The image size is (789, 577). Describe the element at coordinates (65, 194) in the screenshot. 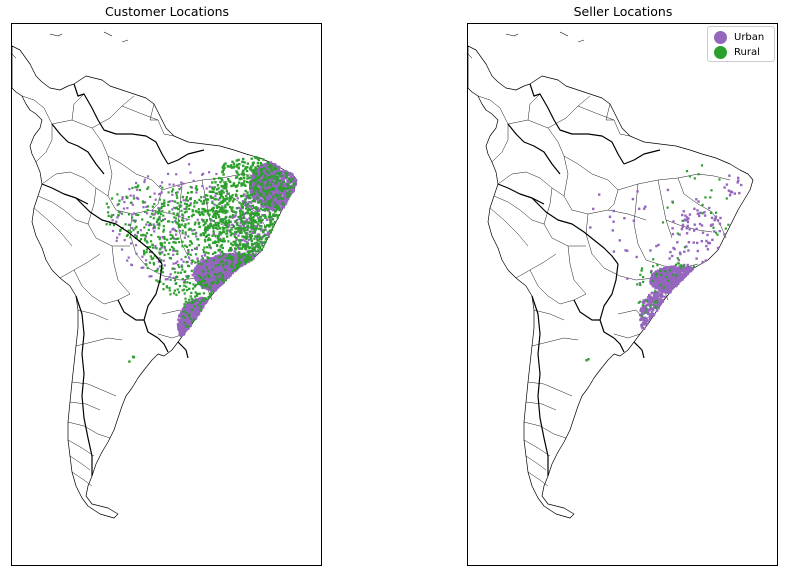

I see `country-border` at that location.